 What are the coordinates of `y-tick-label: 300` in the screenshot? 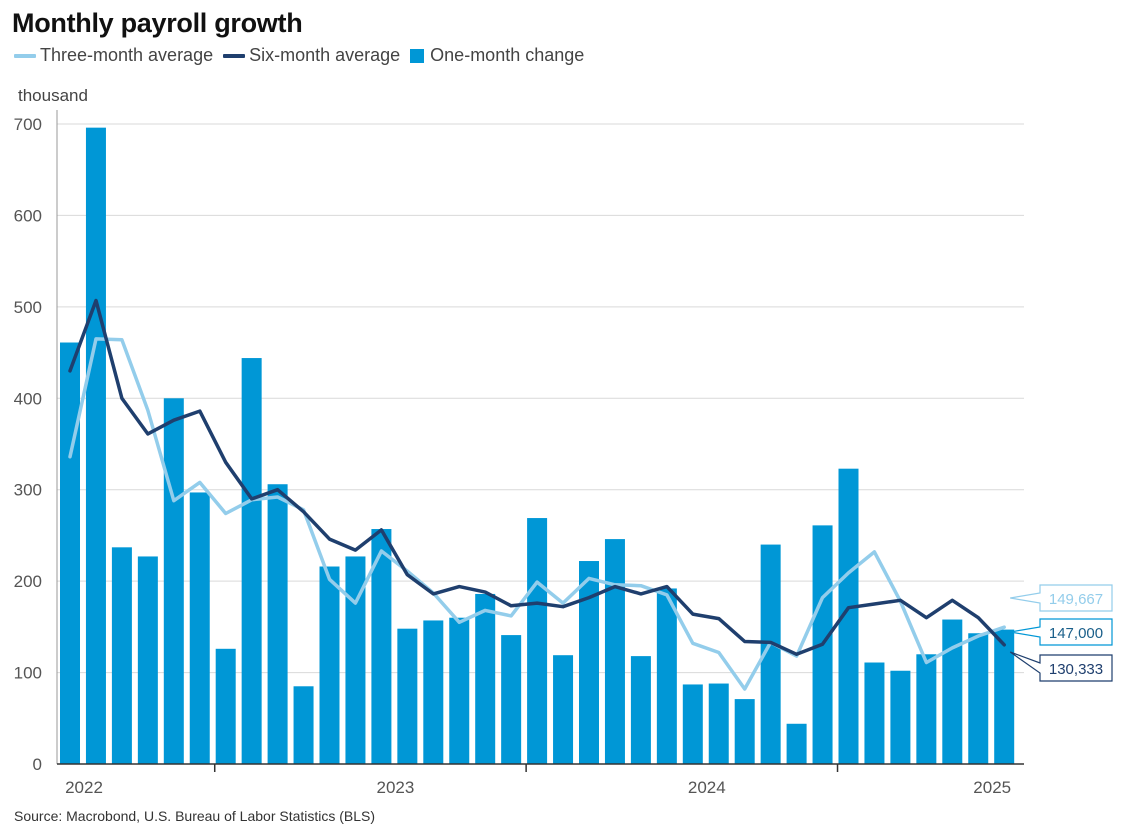 It's located at (28, 490).